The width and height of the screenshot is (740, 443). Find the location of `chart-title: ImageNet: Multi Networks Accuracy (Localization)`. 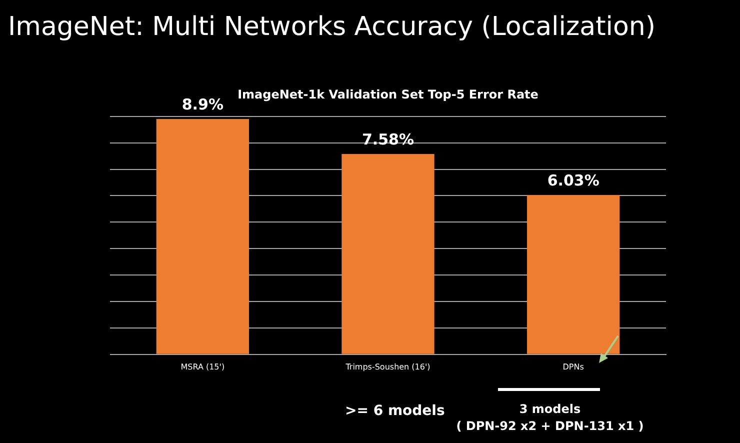

chart-title: ImageNet: Multi Networks Accuracy (Localization) is located at coordinates (332, 27).